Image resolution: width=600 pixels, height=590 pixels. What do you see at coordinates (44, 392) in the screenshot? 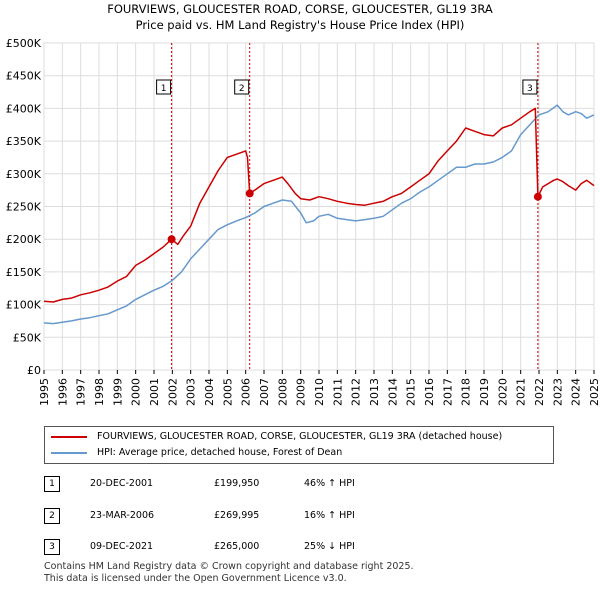
I see `x-tick-label: 1995` at bounding box center [44, 392].